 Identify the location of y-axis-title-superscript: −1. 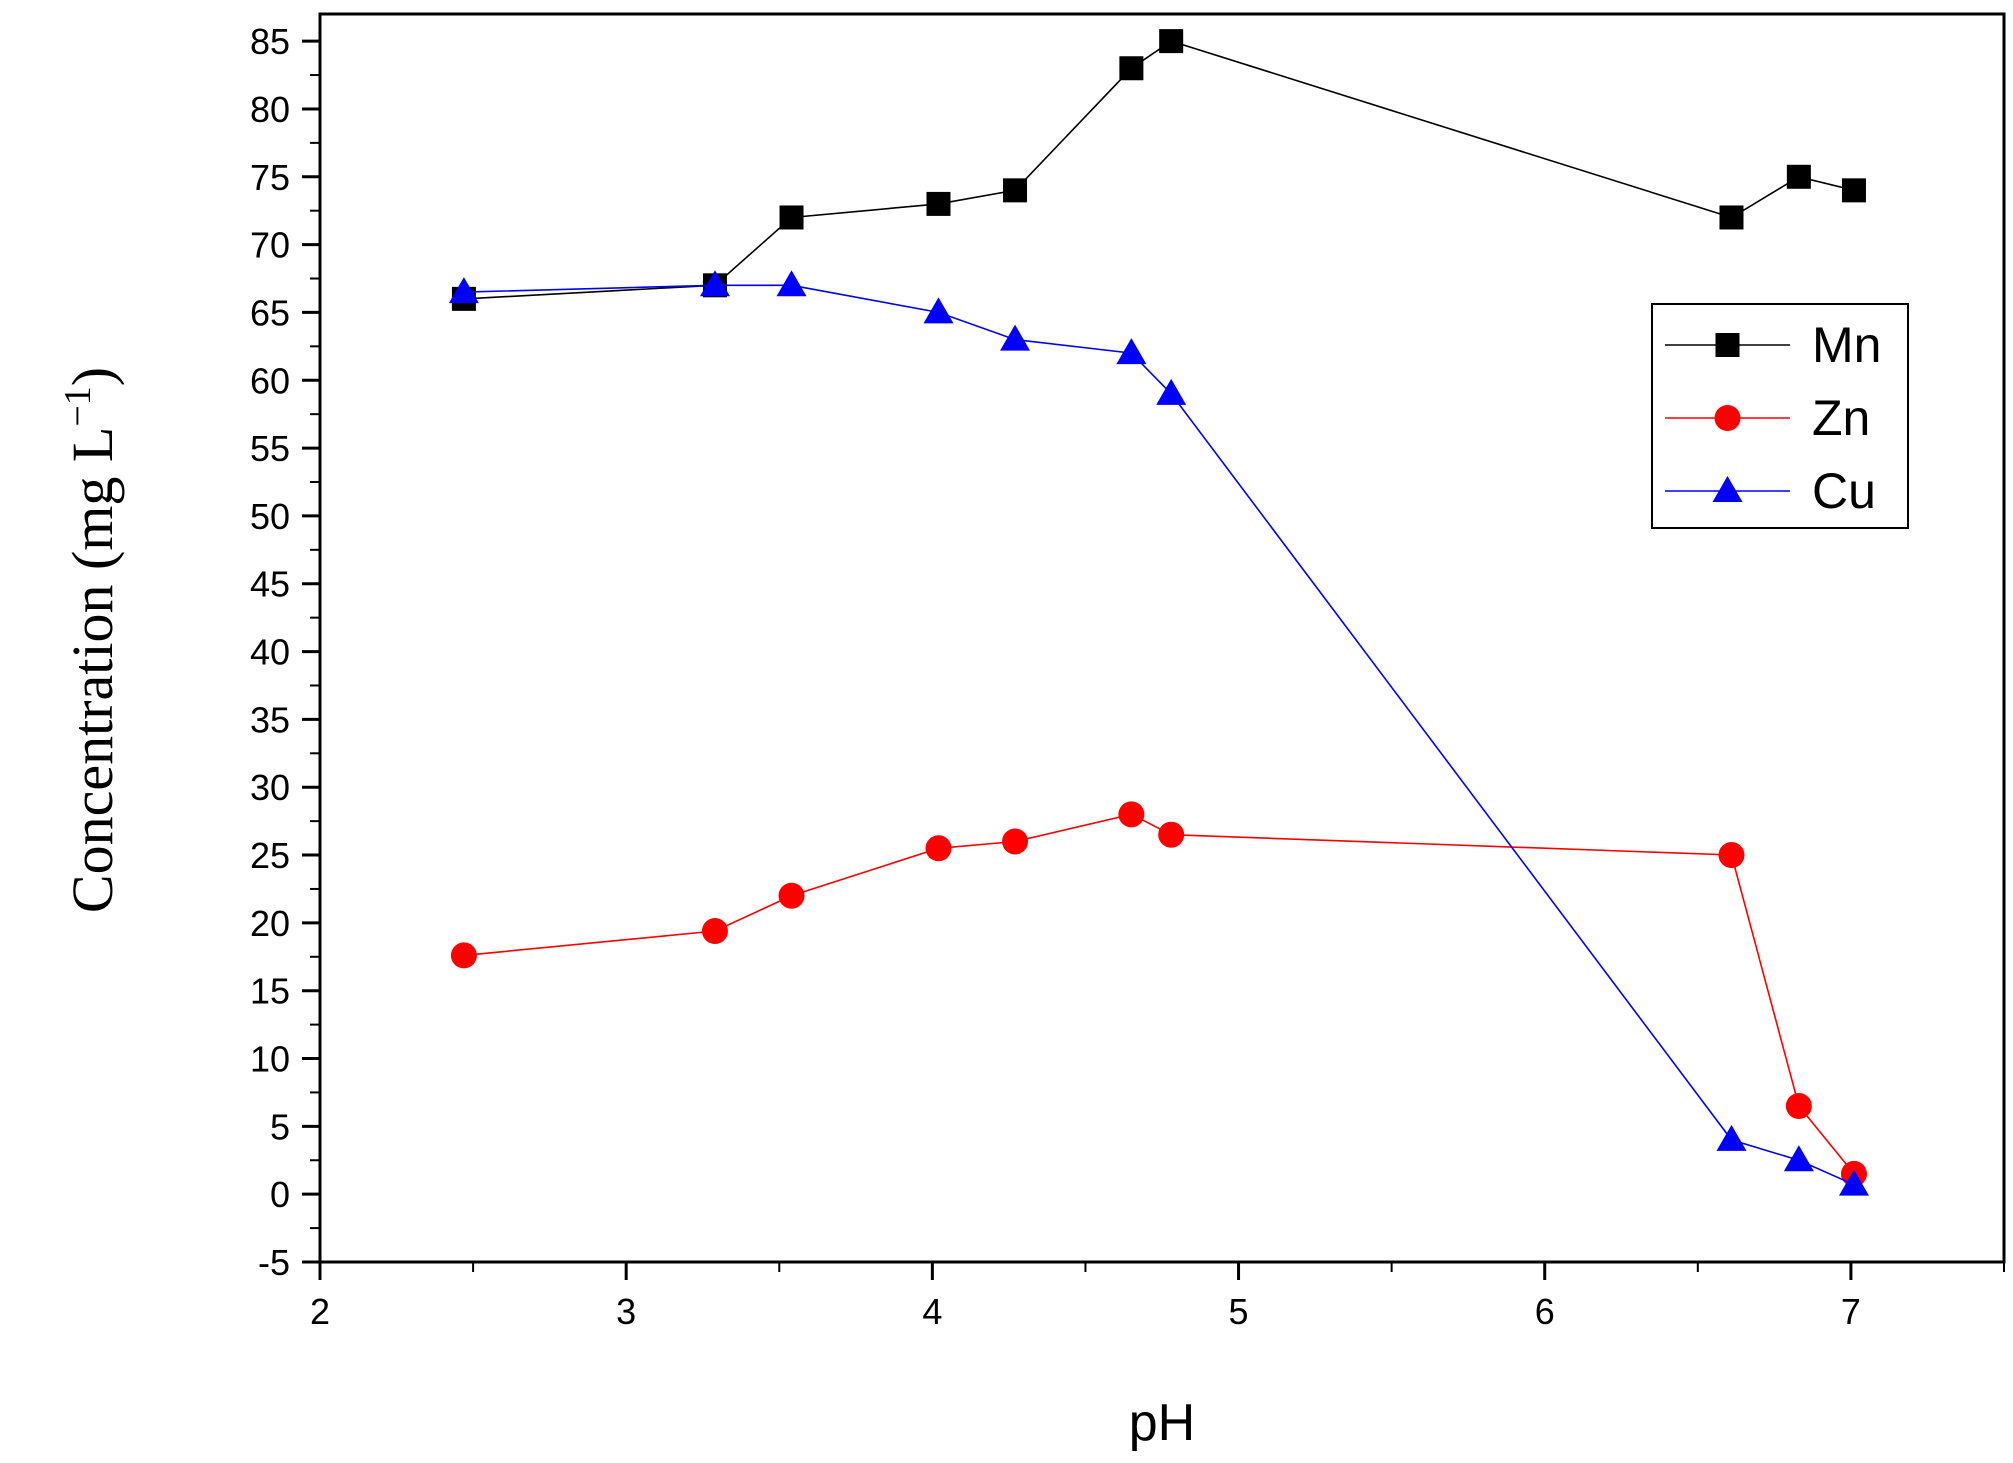
(78, 406).